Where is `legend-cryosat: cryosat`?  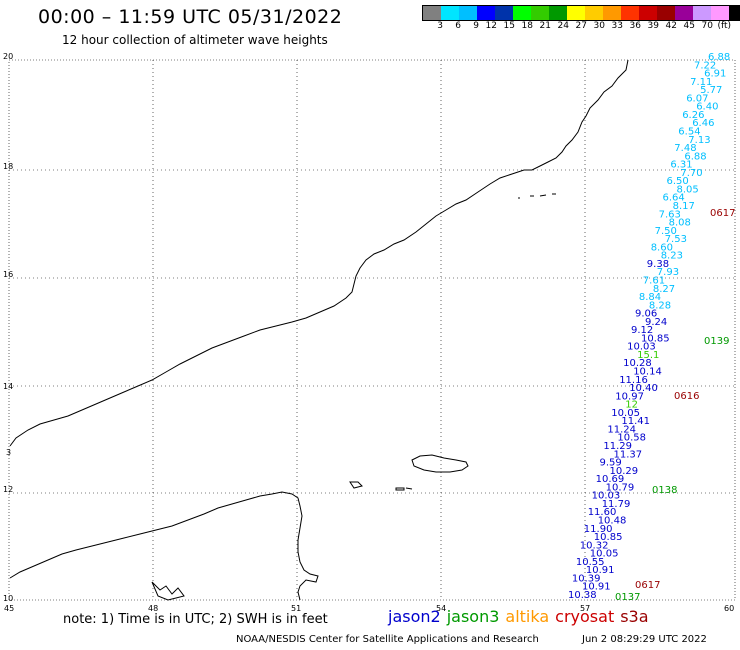 legend-cryosat: cryosat is located at coordinates (585, 616).